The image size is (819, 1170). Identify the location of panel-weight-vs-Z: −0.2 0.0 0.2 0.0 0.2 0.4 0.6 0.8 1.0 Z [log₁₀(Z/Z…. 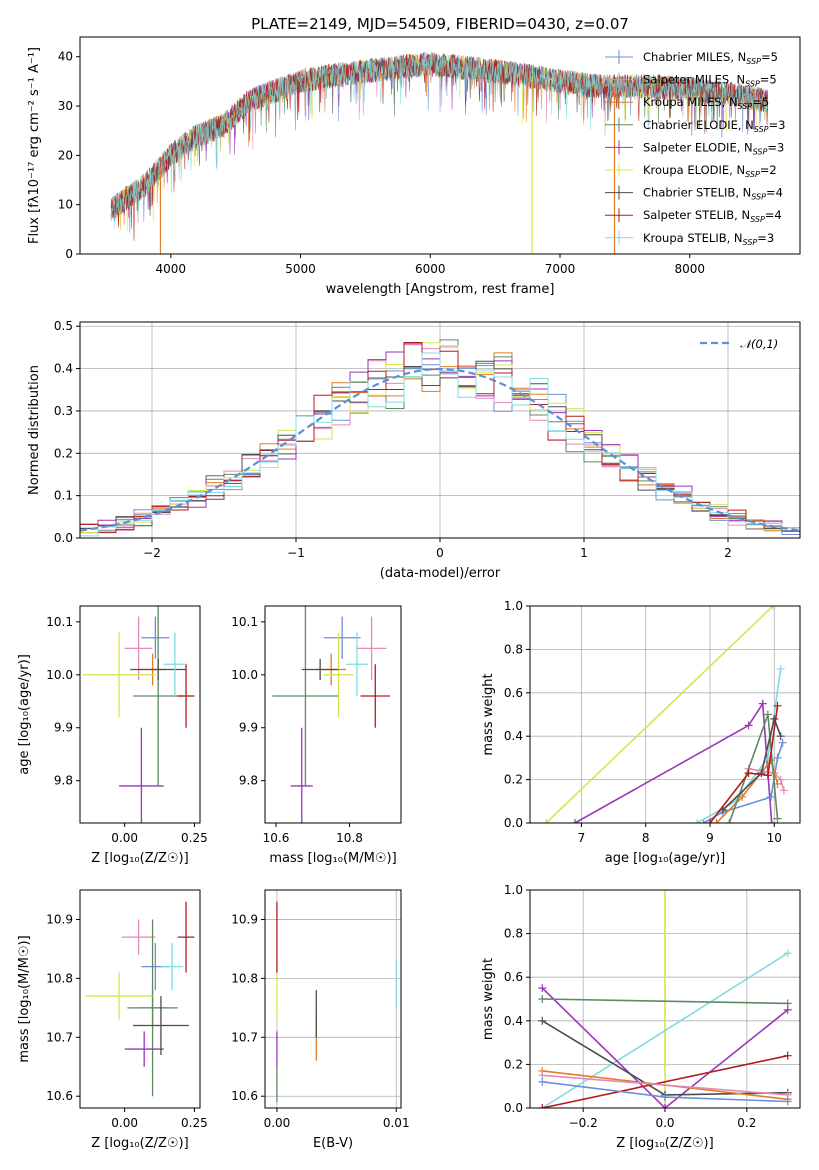
(641, 1017).